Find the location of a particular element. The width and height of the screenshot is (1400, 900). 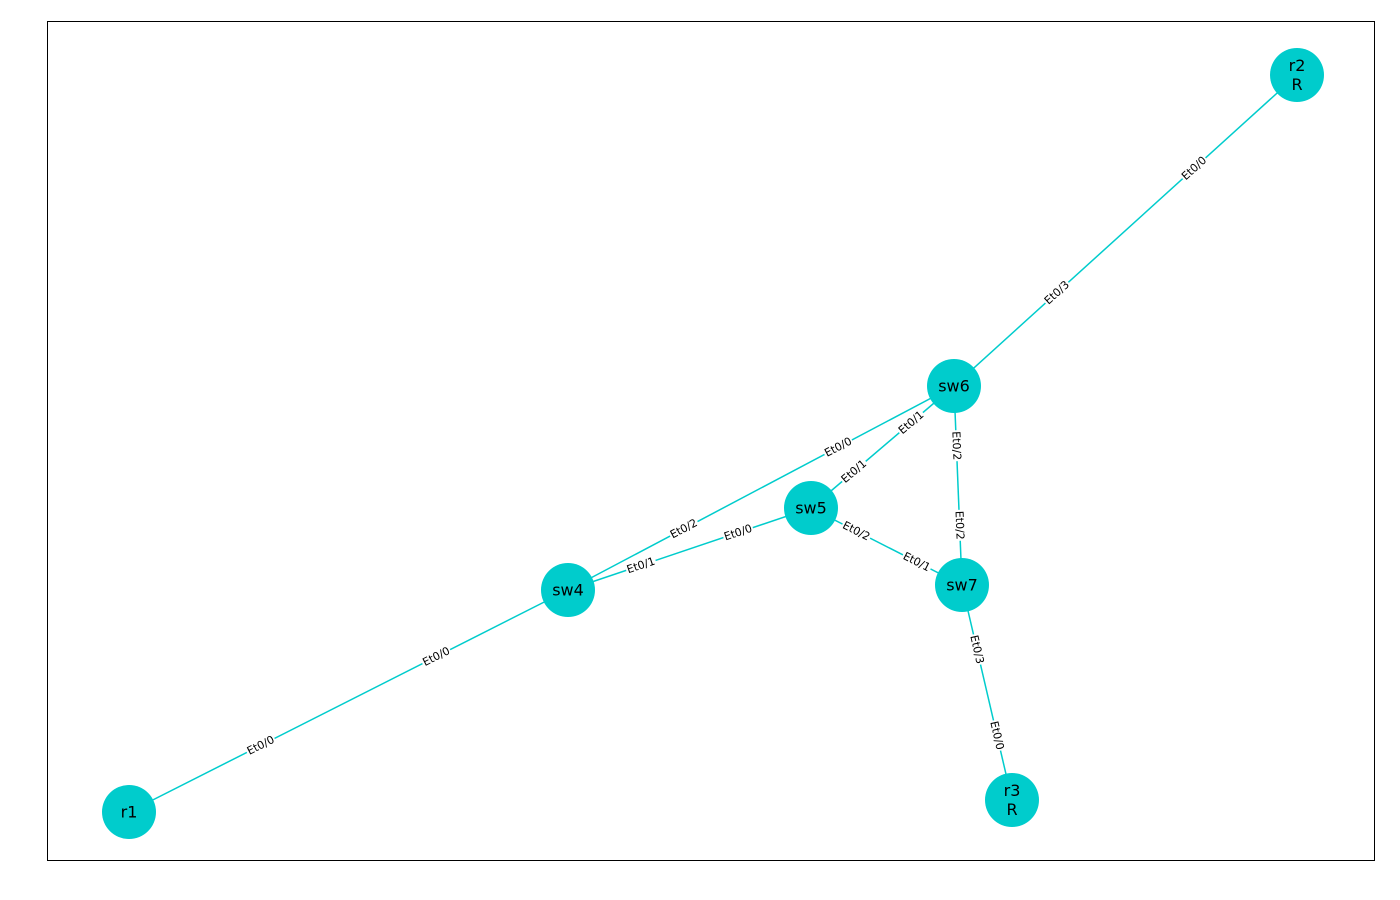

port-label-sw7-to-sw5-bg is located at coordinates (916, 562).